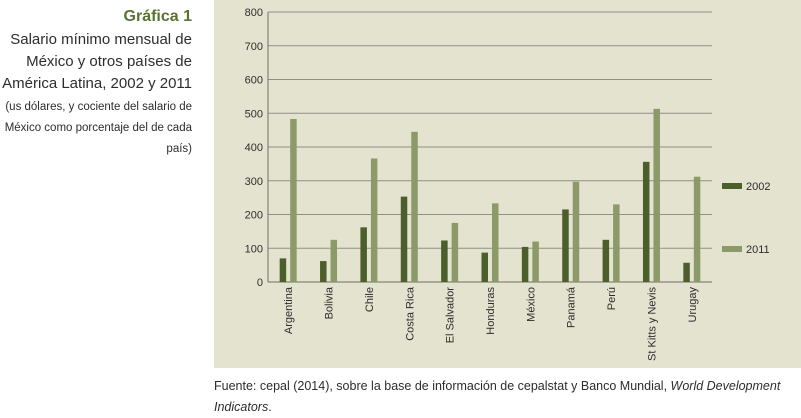 The height and width of the screenshot is (418, 801). What do you see at coordinates (497, 396) in the screenshot?
I see `source-italic: World Development Indicators` at bounding box center [497, 396].